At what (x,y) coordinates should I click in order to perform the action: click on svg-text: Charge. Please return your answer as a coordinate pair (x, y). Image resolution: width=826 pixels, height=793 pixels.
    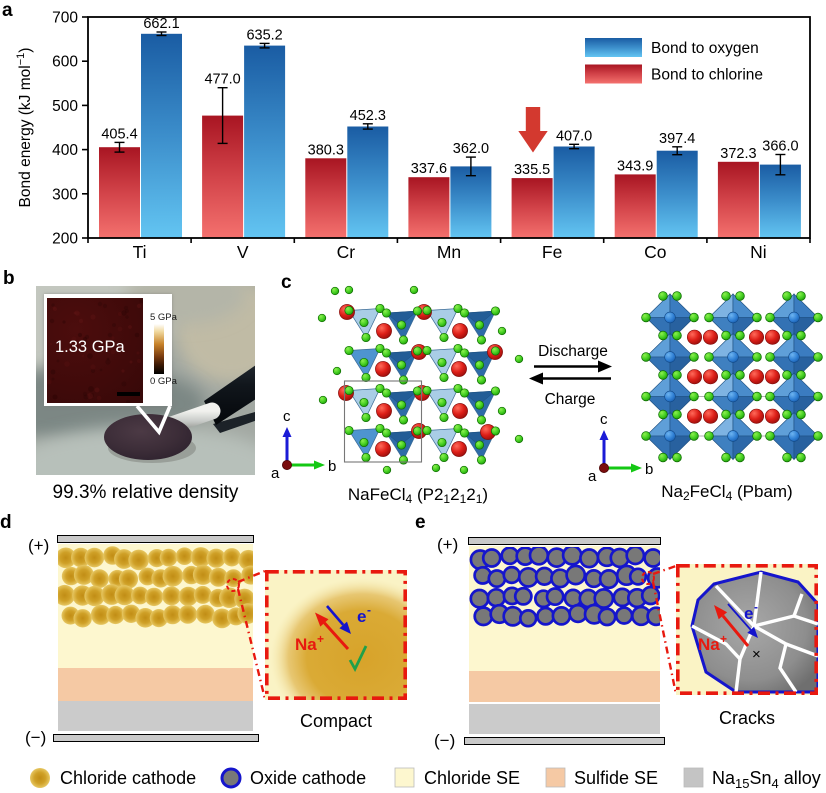
    Looking at the image, I should click on (570, 399).